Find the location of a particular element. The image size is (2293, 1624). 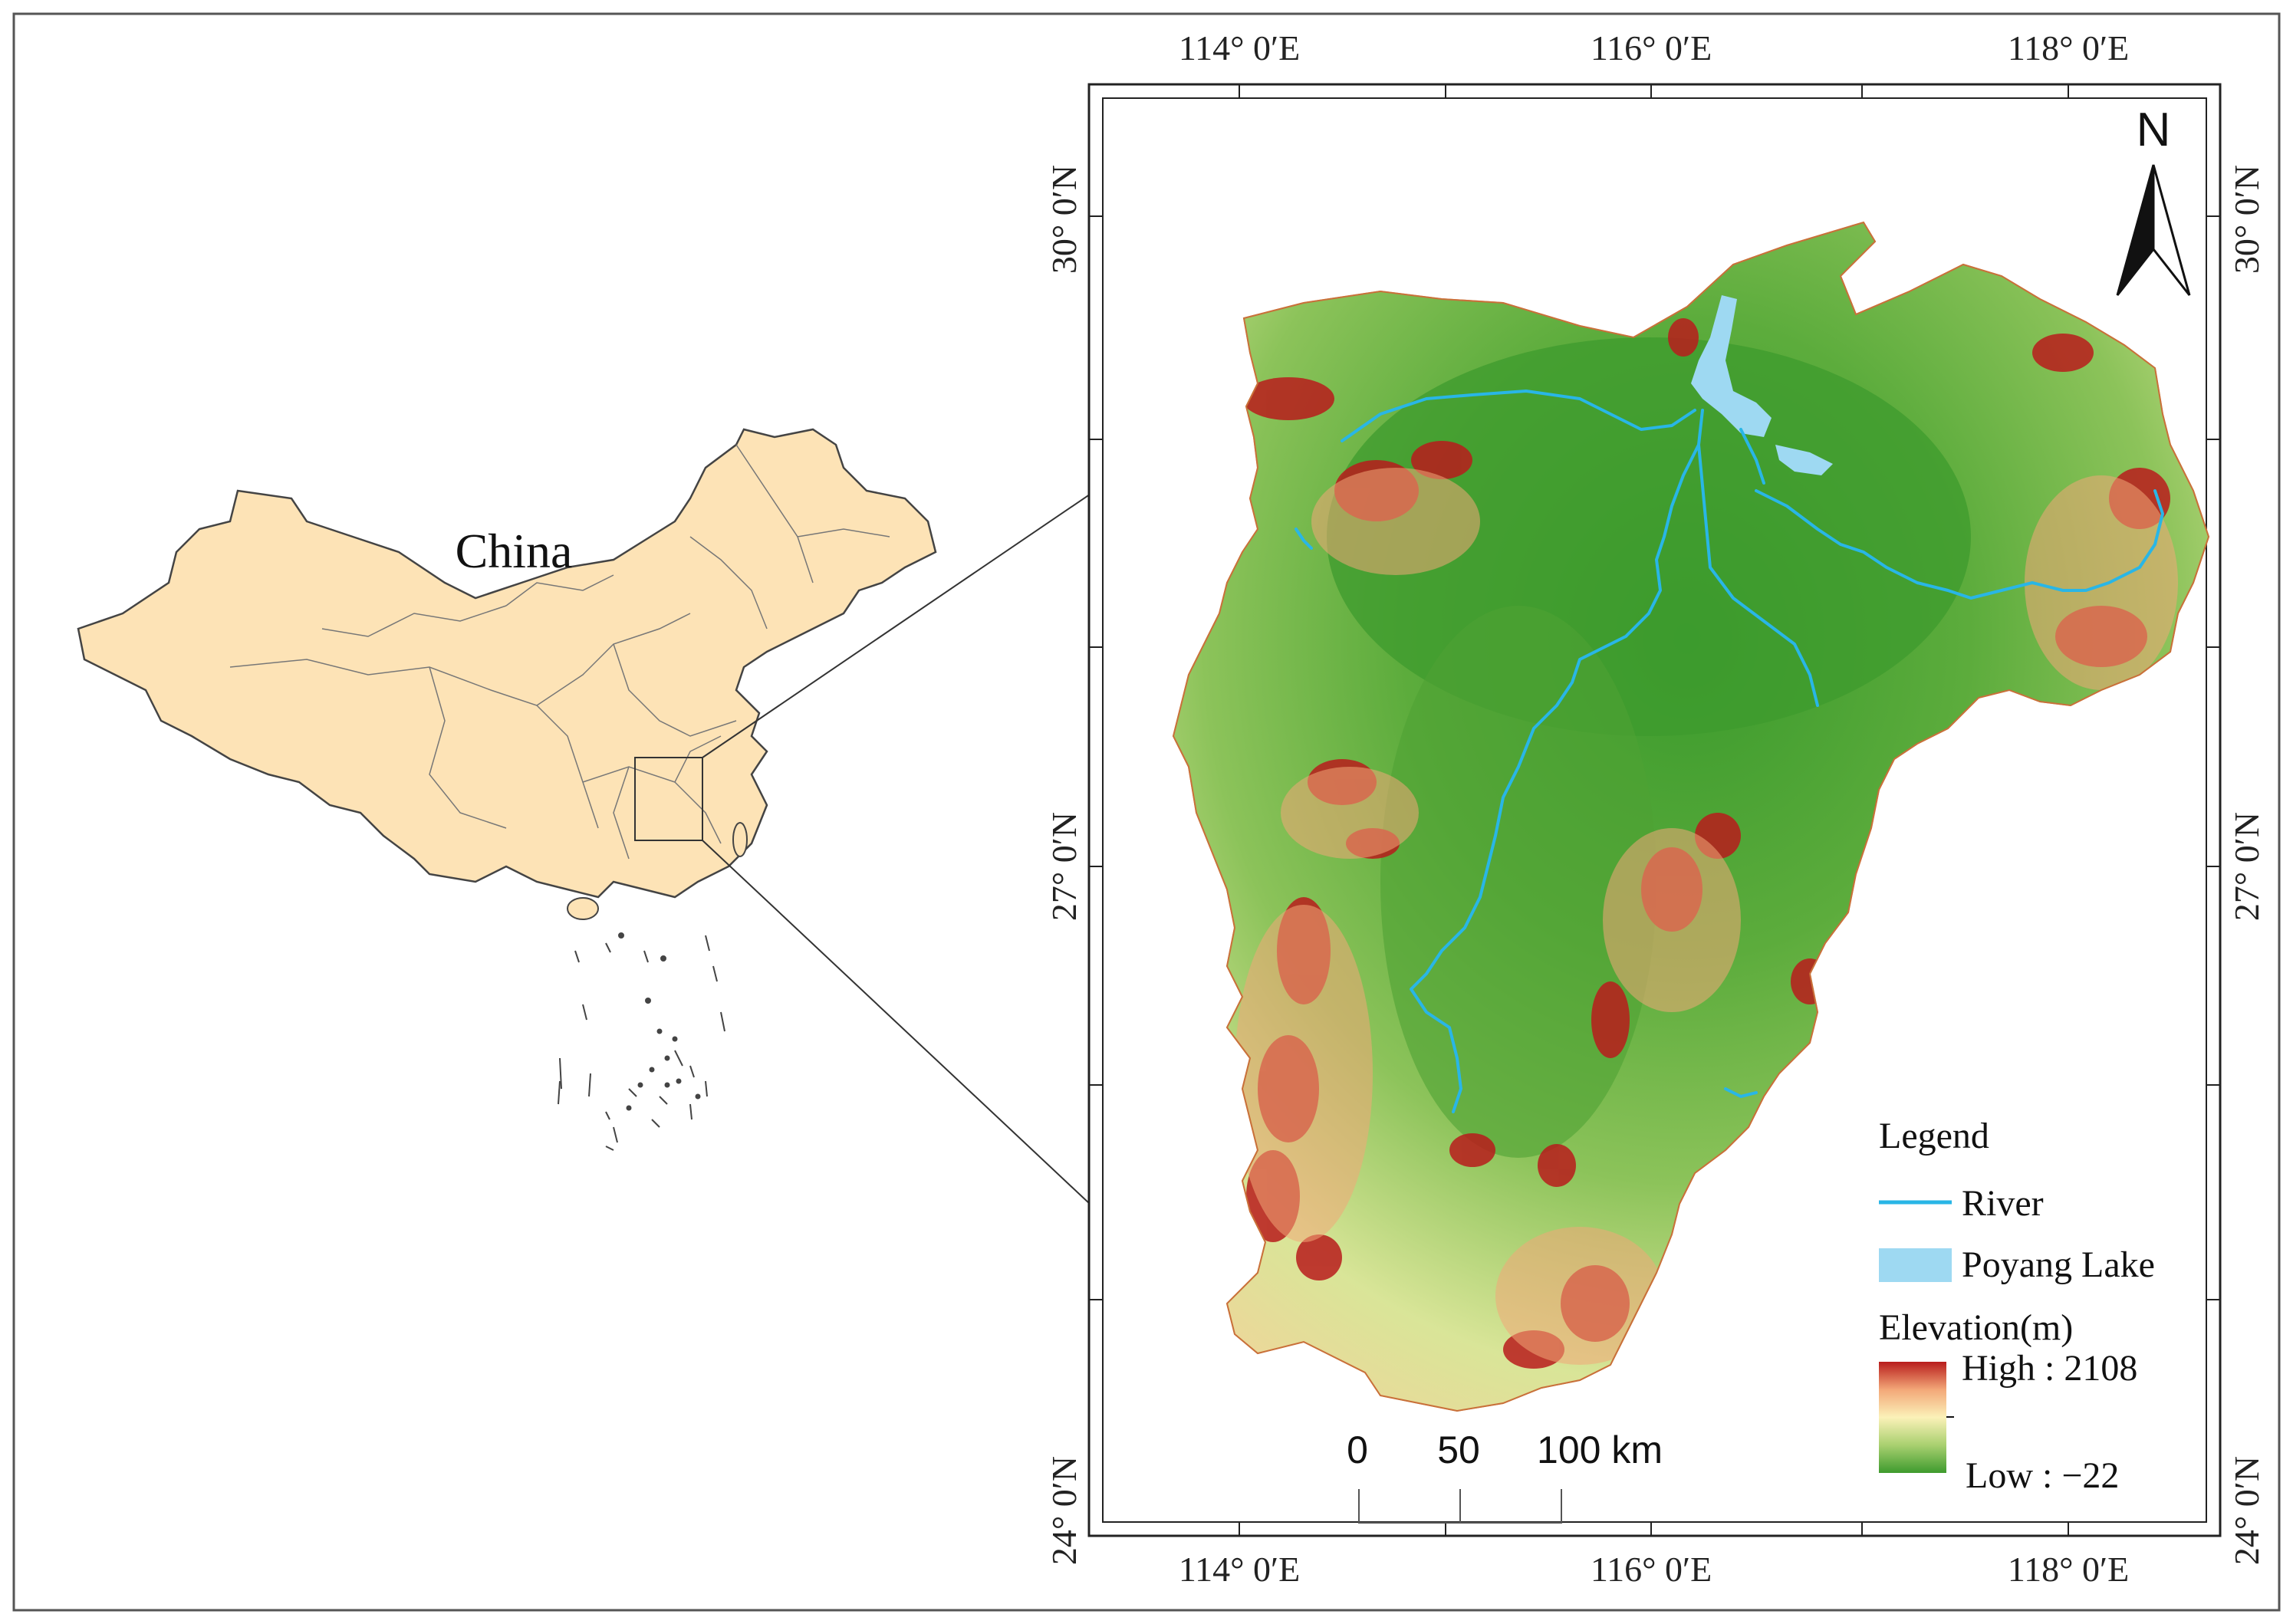

legend-river-label: River is located at coordinates (2003, 1203).